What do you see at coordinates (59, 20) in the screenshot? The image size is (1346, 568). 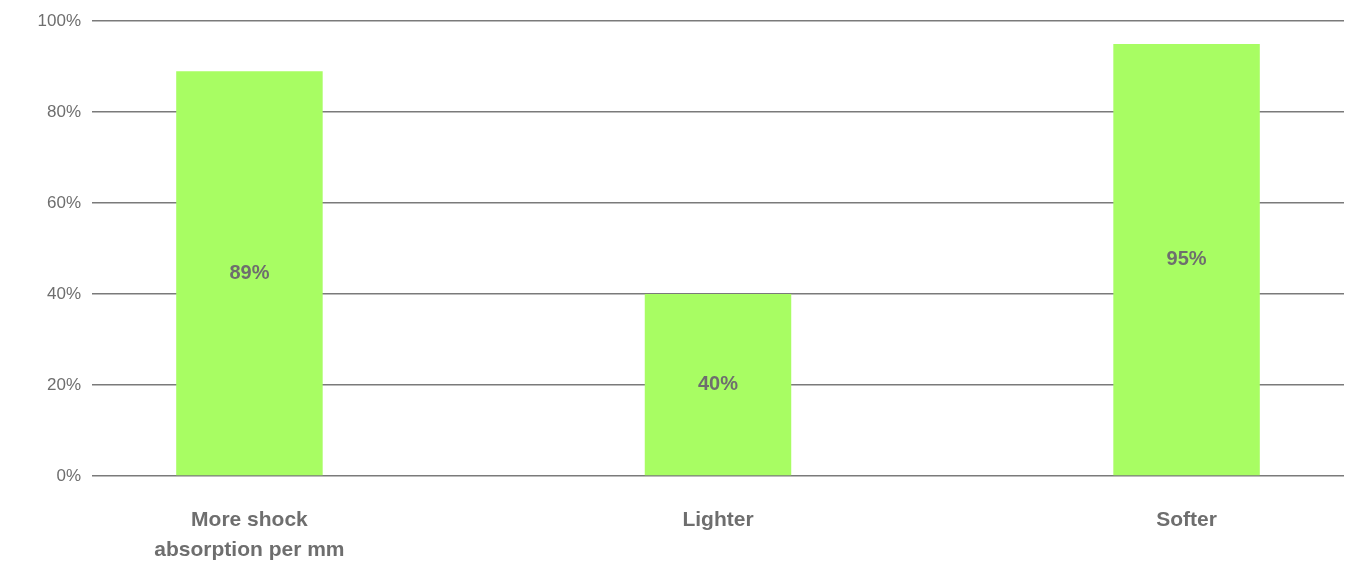 I see `y-tick-label: 100%` at bounding box center [59, 20].